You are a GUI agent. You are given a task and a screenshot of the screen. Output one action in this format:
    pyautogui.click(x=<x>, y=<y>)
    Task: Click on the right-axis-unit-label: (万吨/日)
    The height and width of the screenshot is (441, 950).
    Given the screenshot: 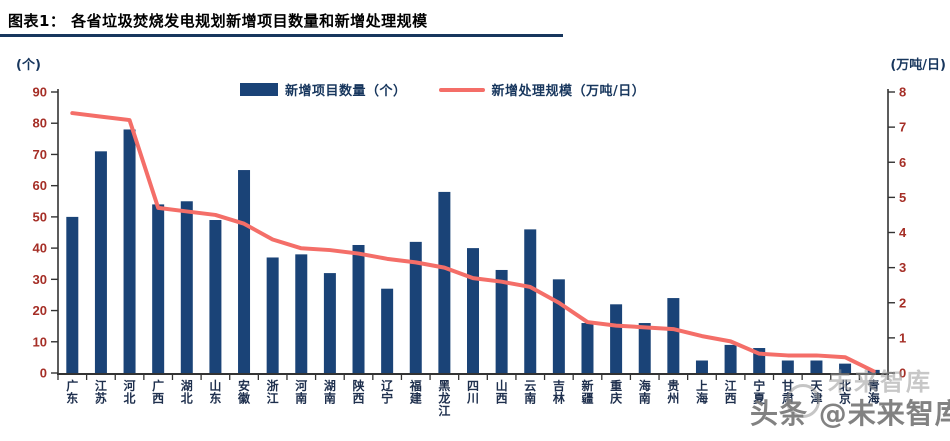 What is the action you would take?
    pyautogui.click(x=918, y=65)
    